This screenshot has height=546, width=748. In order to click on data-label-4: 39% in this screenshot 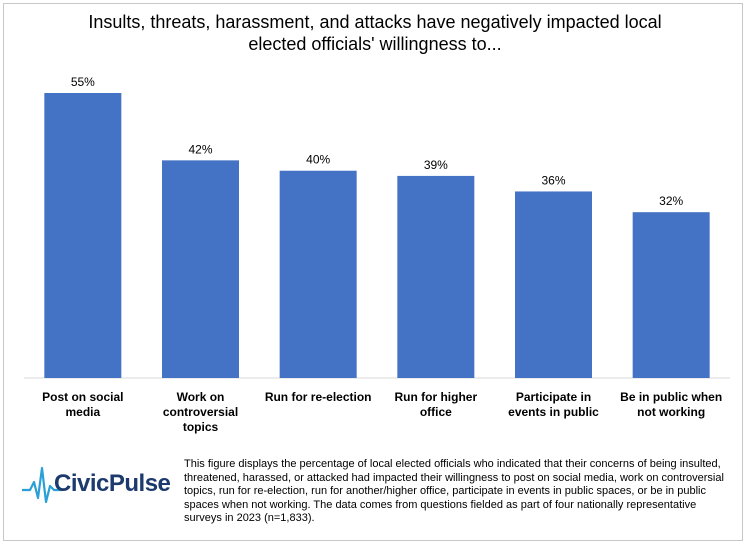, I will do `click(436, 165)`.